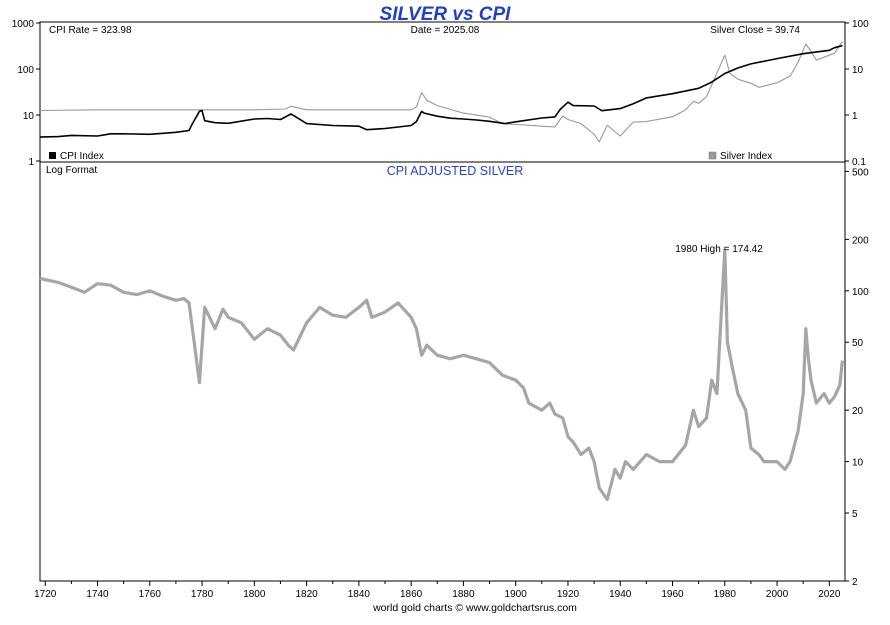 This screenshot has width=890, height=625. What do you see at coordinates (858, 70) in the screenshot?
I see `top-right-tick-label: 10` at bounding box center [858, 70].